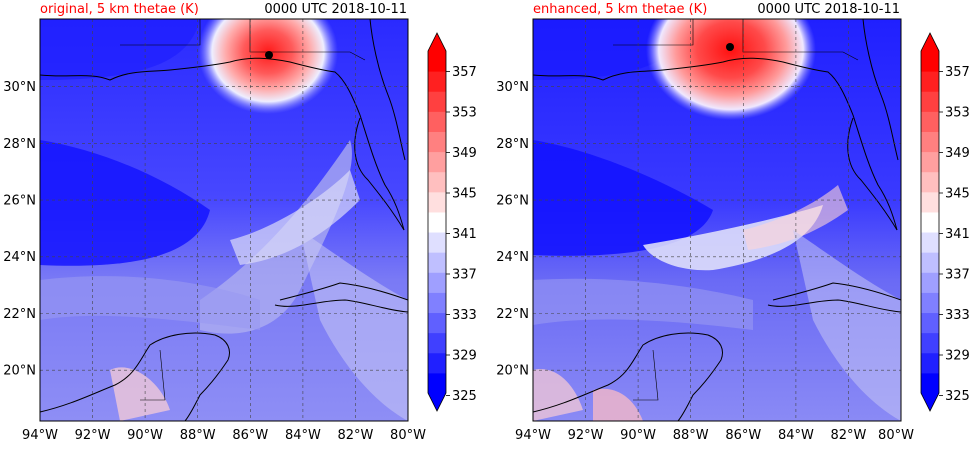  What do you see at coordinates (512, 201) in the screenshot?
I see `lat-tick-label: 26°N` at bounding box center [512, 201].